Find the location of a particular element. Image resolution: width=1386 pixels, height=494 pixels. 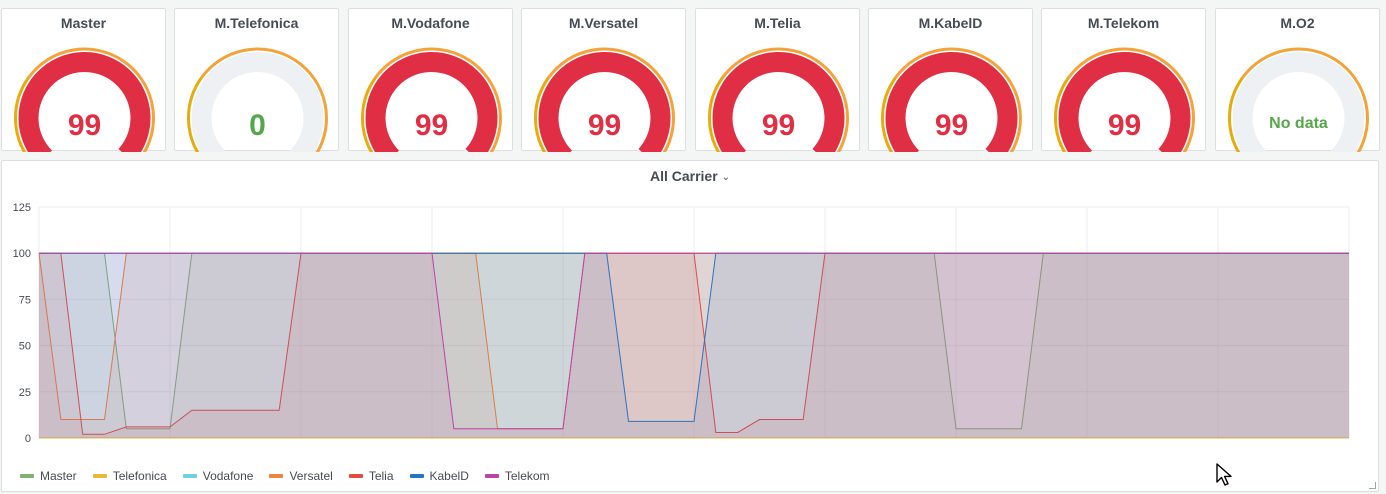

gauge-title: M.Vodafone is located at coordinates (430, 23).